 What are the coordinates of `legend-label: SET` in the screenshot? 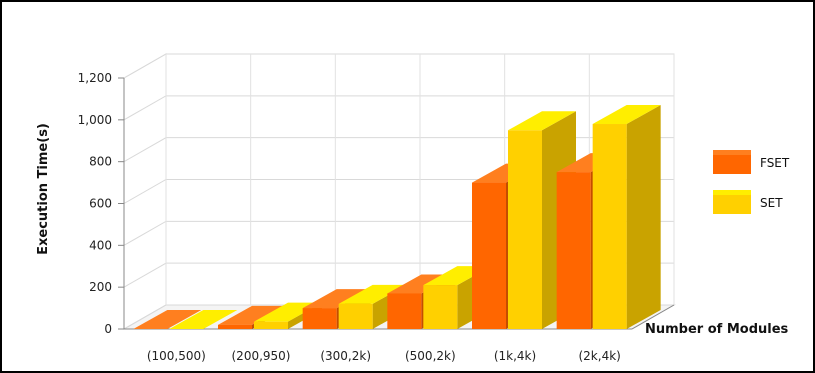 It's located at (771, 203).